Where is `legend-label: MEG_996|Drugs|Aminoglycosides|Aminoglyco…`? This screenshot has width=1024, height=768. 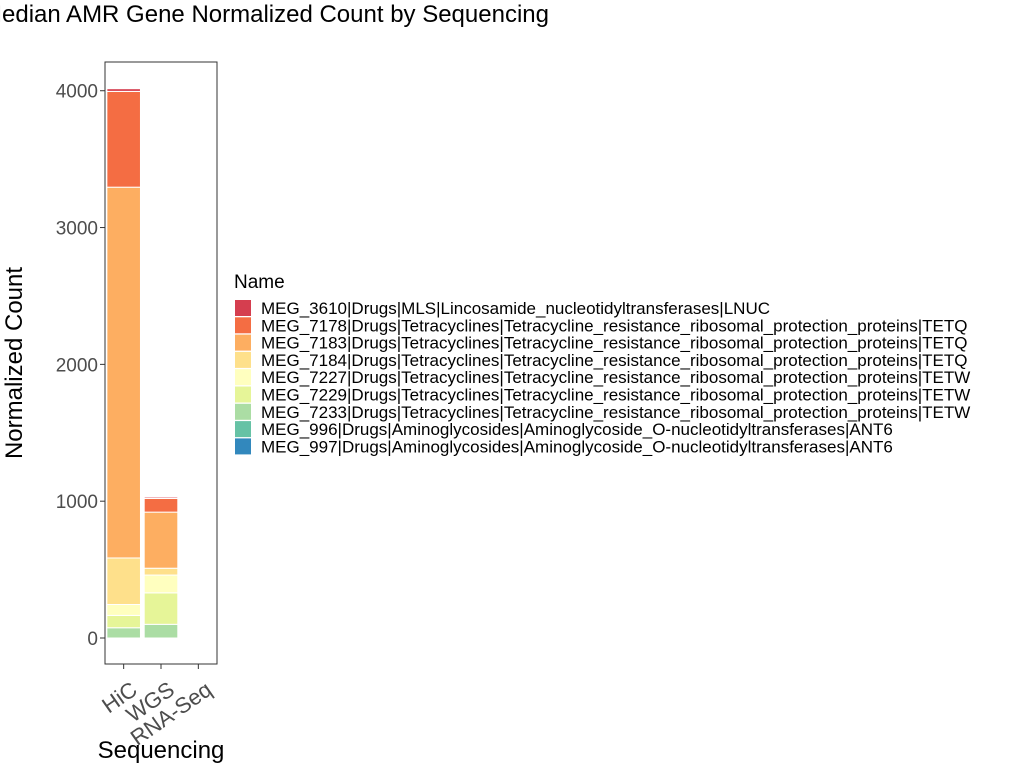 legend-label: MEG_996|Drugs|Aminoglycosides|Aminoglyco… is located at coordinates (577, 429).